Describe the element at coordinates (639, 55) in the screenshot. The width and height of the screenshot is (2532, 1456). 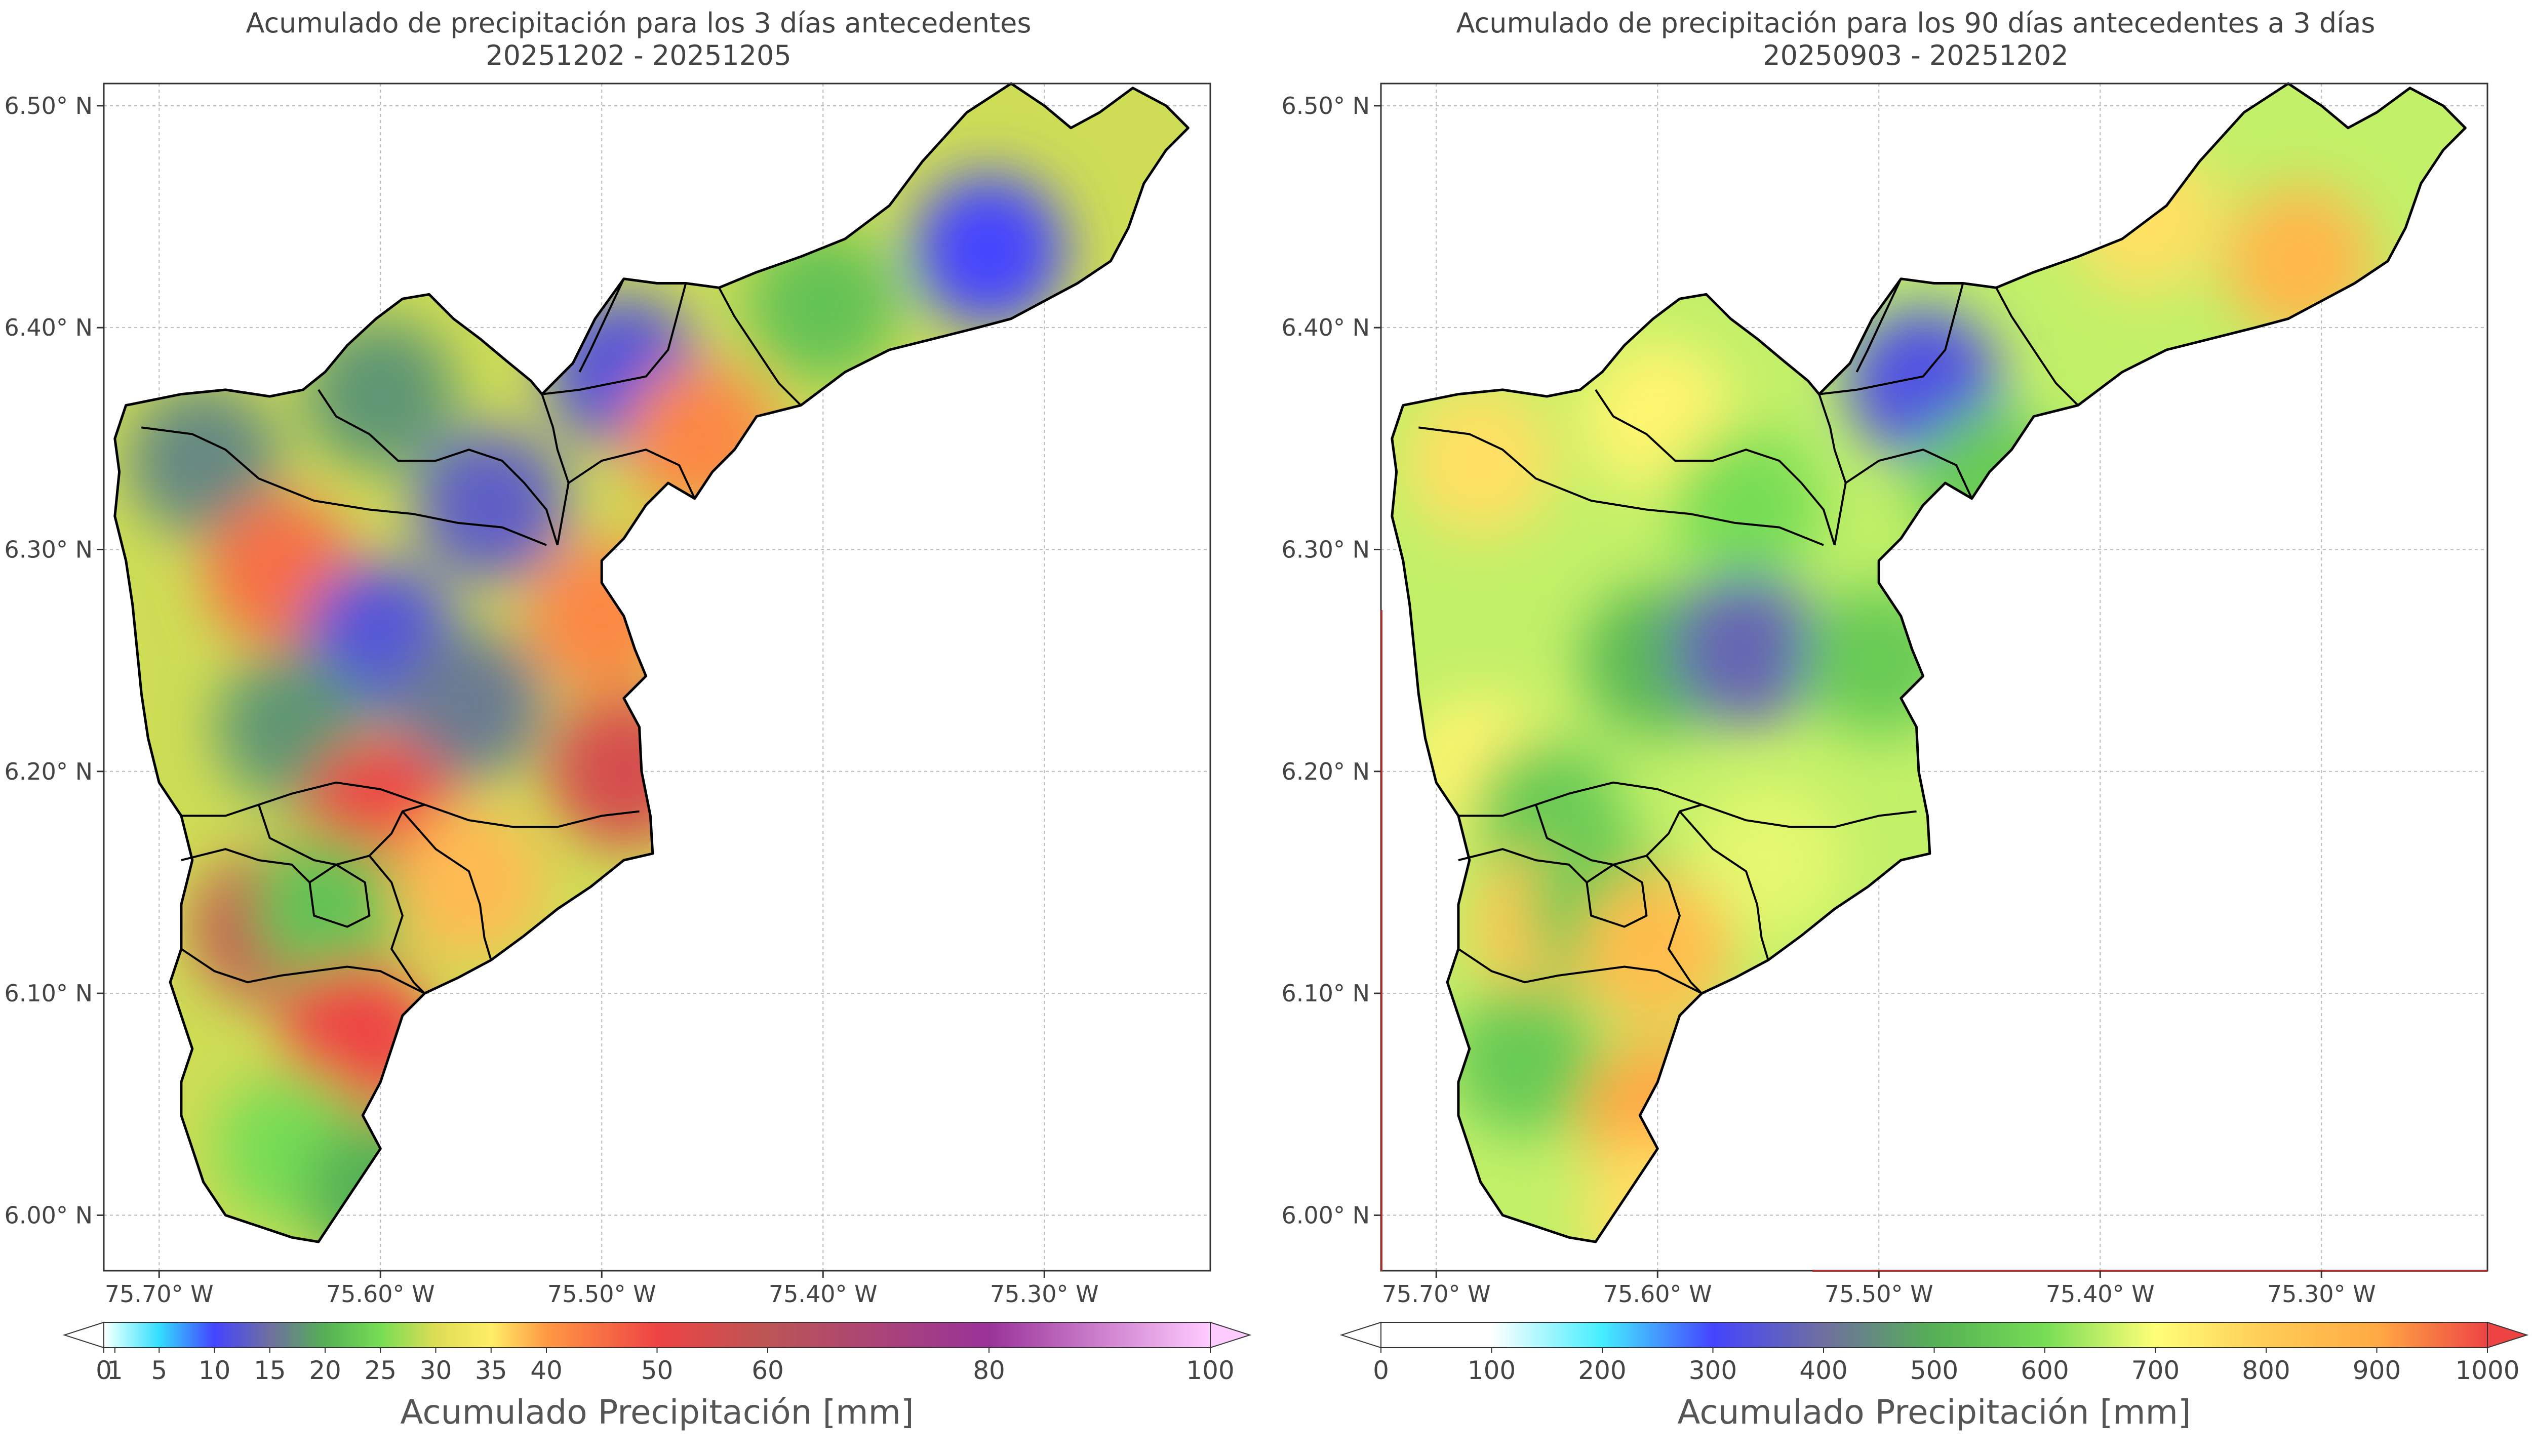
I see `left-map-subtitle: 20251202 - 20251205` at that location.